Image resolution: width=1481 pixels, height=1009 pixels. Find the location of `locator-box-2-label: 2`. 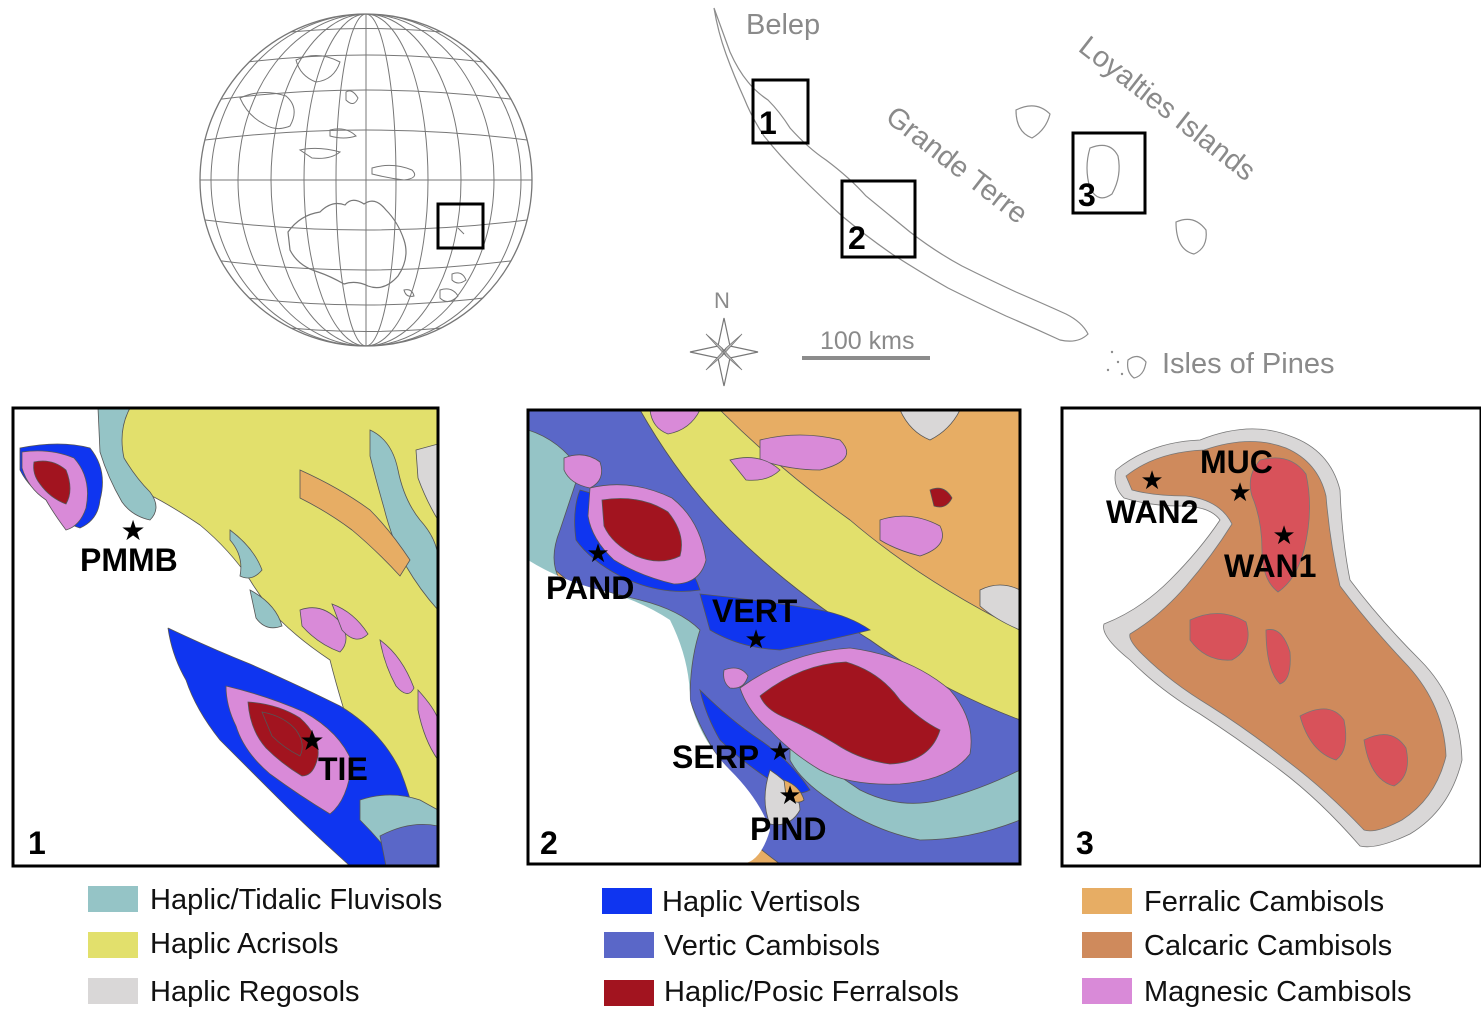

locator-box-2-label: 2 is located at coordinates (857, 238).